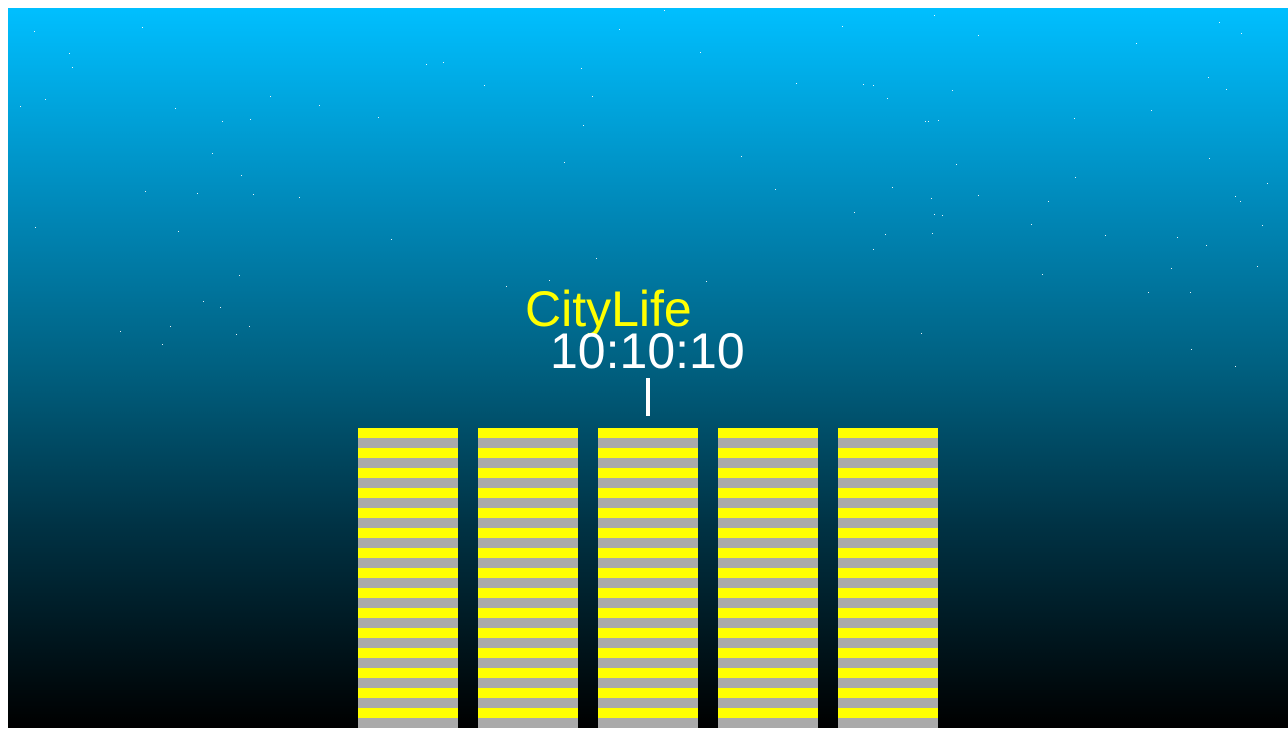 Image resolution: width=1288 pixels, height=740 pixels. What do you see at coordinates (648, 397) in the screenshot?
I see `player-cursor` at bounding box center [648, 397].